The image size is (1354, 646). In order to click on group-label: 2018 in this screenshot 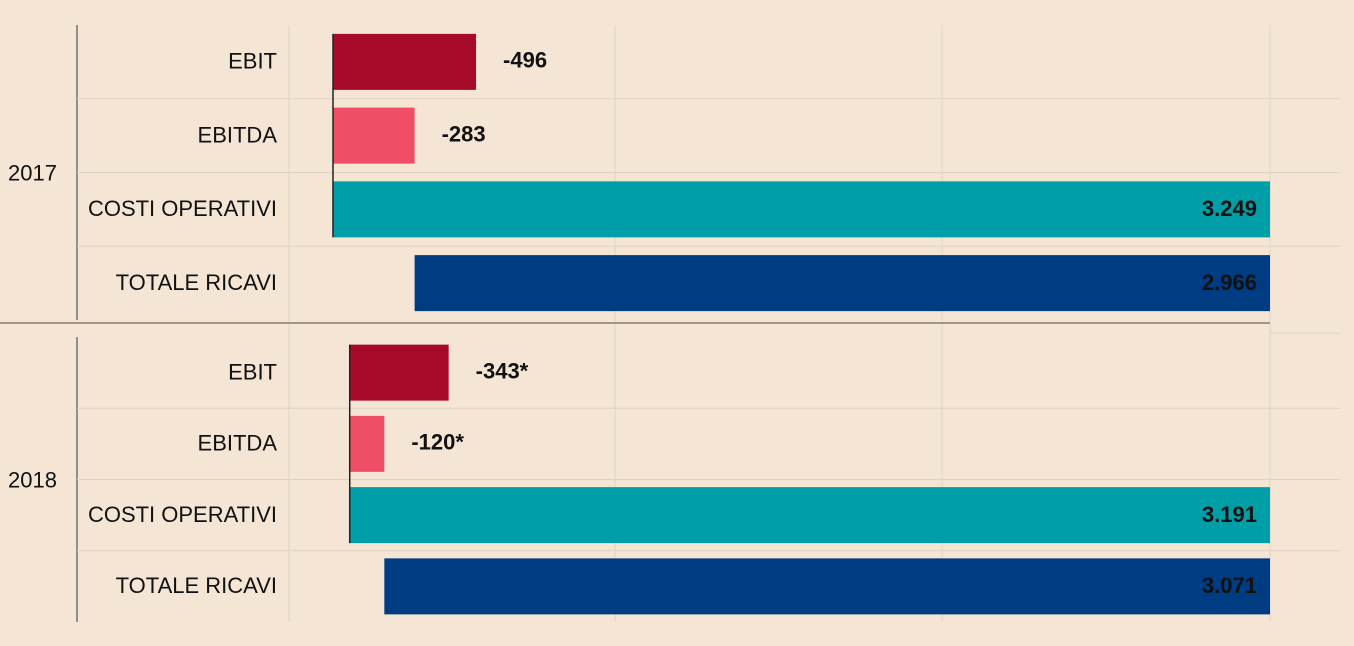, I will do `click(32, 479)`.